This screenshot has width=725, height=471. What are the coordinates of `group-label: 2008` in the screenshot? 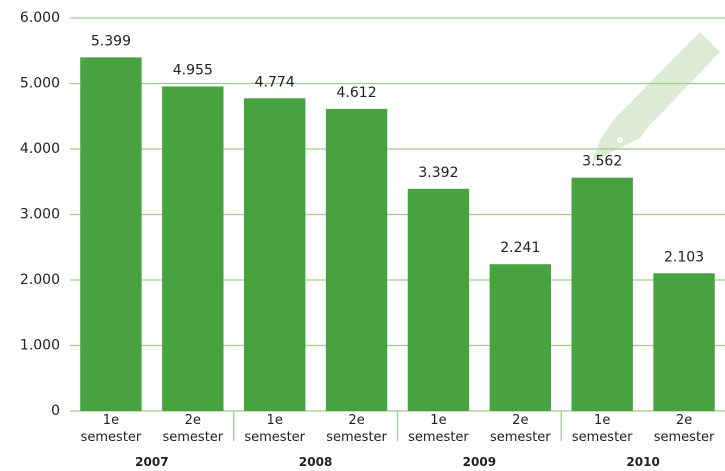 It's located at (315, 462).